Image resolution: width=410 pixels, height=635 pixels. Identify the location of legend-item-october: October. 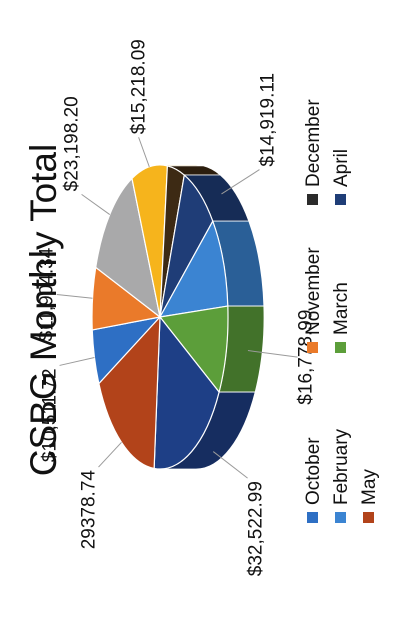
(313, 480).